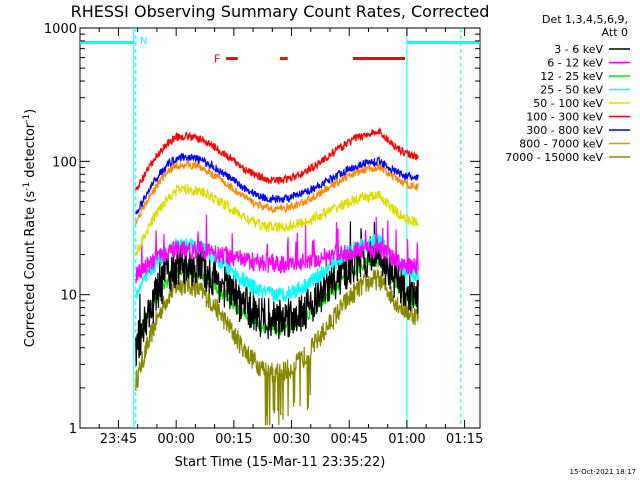 Image resolution: width=640 pixels, height=480 pixels. What do you see at coordinates (217, 59) in the screenshot?
I see `flare-label: F` at bounding box center [217, 59].